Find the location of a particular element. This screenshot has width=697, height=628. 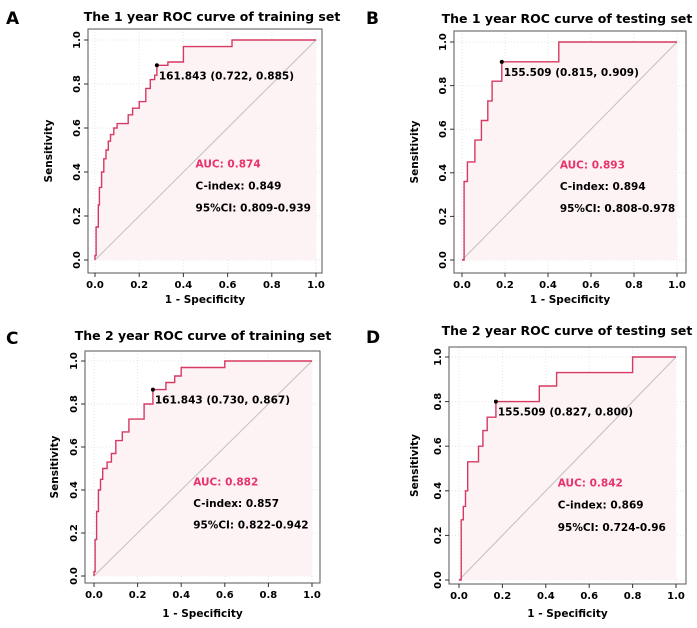

auc-label: AUC: 0.874 is located at coordinates (228, 165).